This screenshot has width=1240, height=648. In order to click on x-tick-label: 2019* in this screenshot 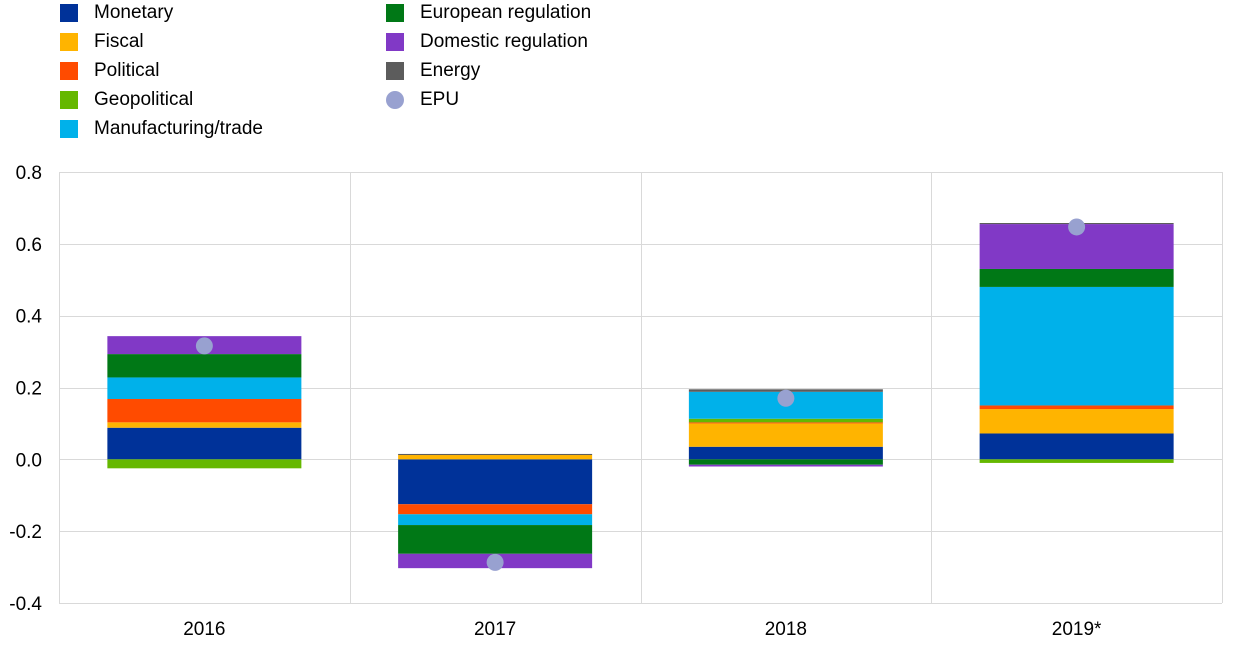, I will do `click(1077, 629)`.